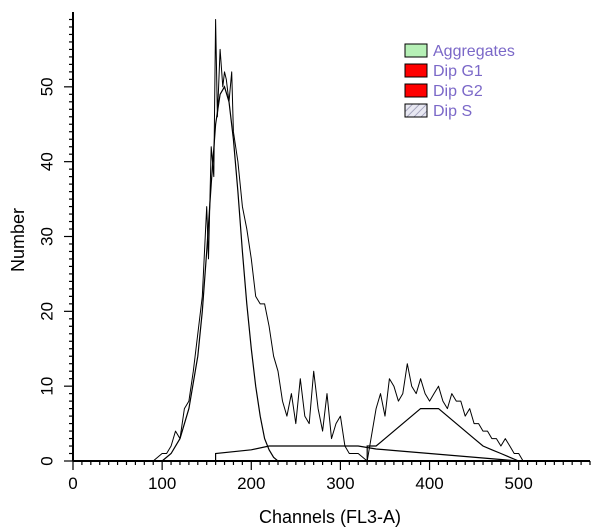  What do you see at coordinates (458, 71) in the screenshot?
I see `legend-label-dip-g1: Dip G1` at bounding box center [458, 71].